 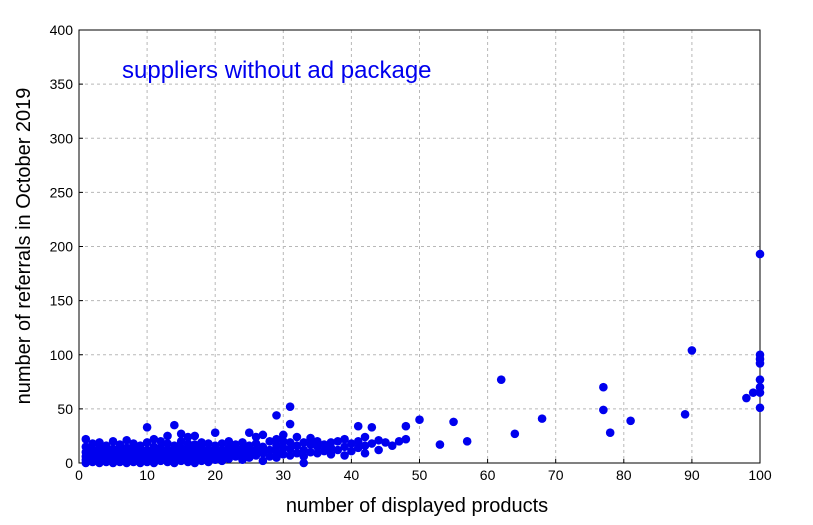 I want to click on x-axis-title: number of displayed products, so click(x=417, y=506).